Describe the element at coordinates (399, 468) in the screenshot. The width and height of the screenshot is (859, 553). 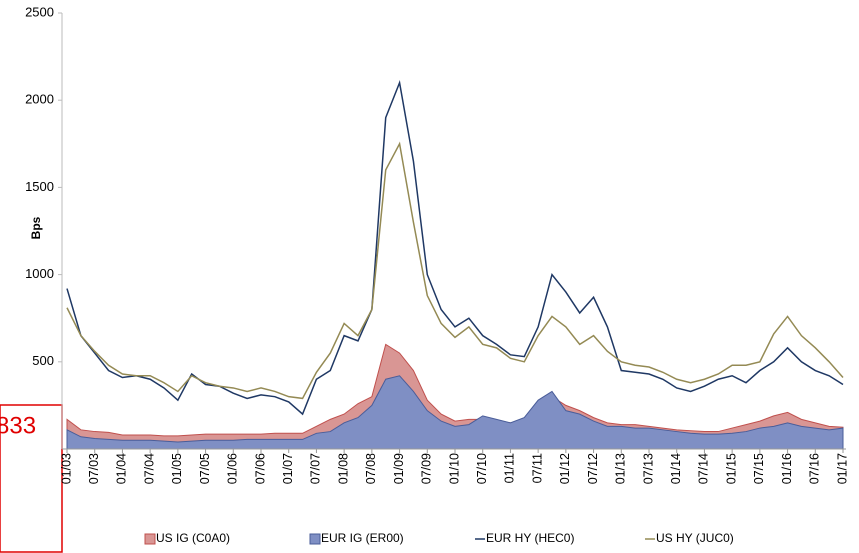
I see `x-tick-label: 01/09` at that location.